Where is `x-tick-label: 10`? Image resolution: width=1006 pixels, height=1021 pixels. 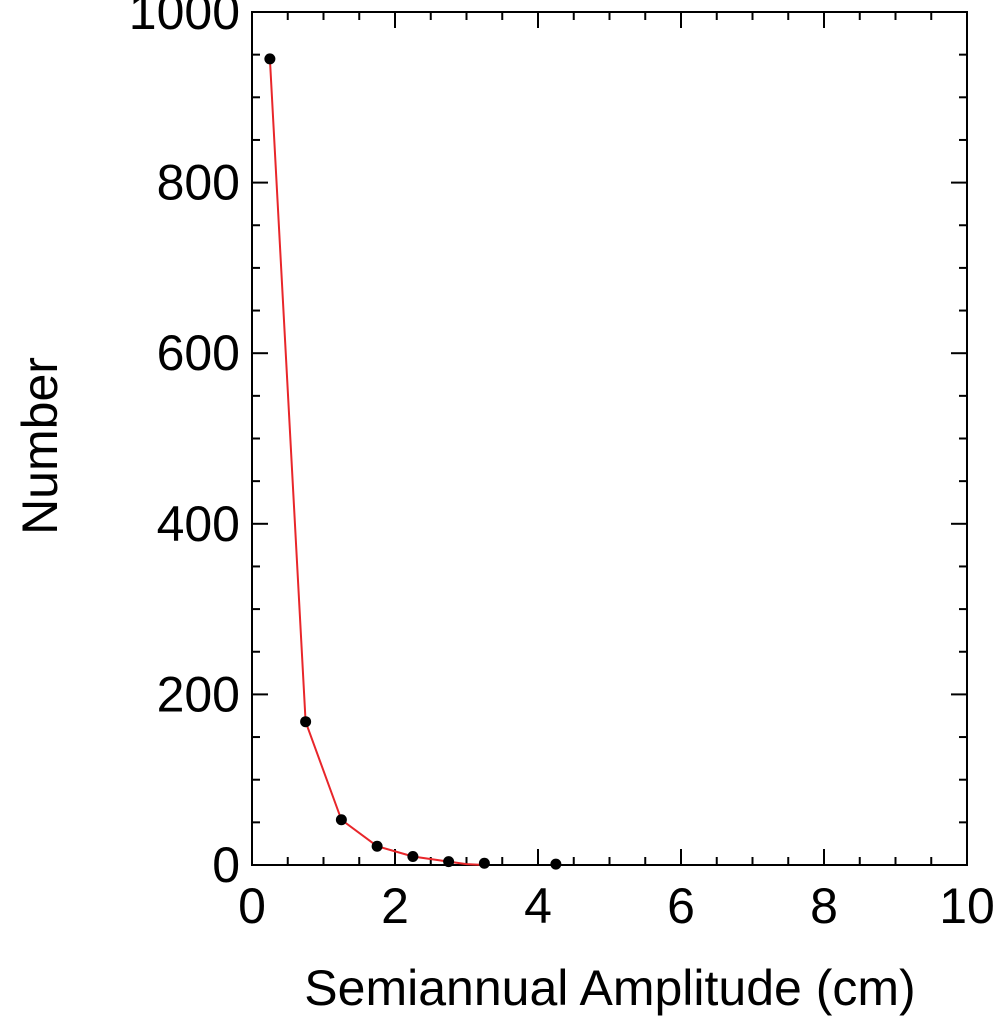 x-tick-label: 10 is located at coordinates (967, 906).